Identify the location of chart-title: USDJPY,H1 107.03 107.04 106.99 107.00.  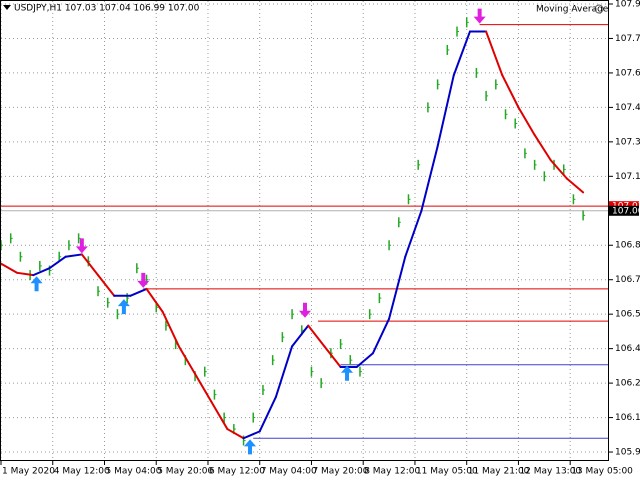
(107, 9).